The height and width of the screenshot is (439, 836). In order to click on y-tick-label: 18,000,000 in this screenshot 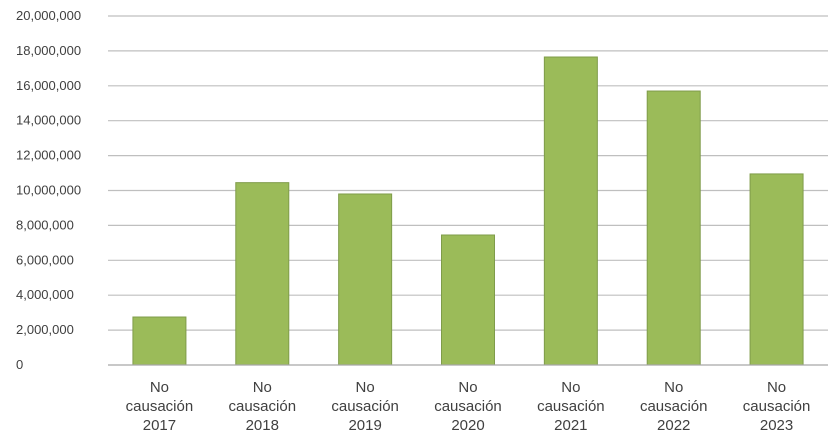, I will do `click(48, 50)`.